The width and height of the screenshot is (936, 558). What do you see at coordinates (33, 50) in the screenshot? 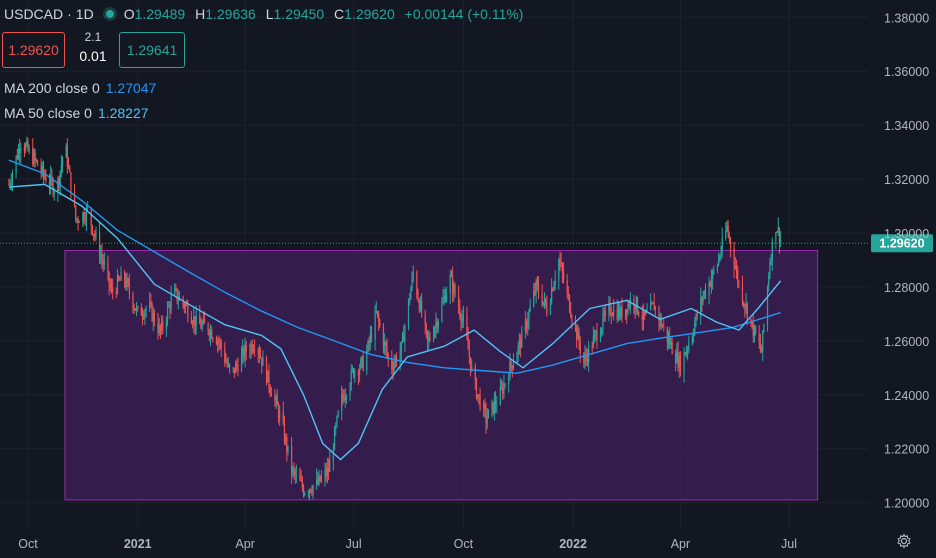
I see `sell-price-button: 1.29620` at bounding box center [33, 50].